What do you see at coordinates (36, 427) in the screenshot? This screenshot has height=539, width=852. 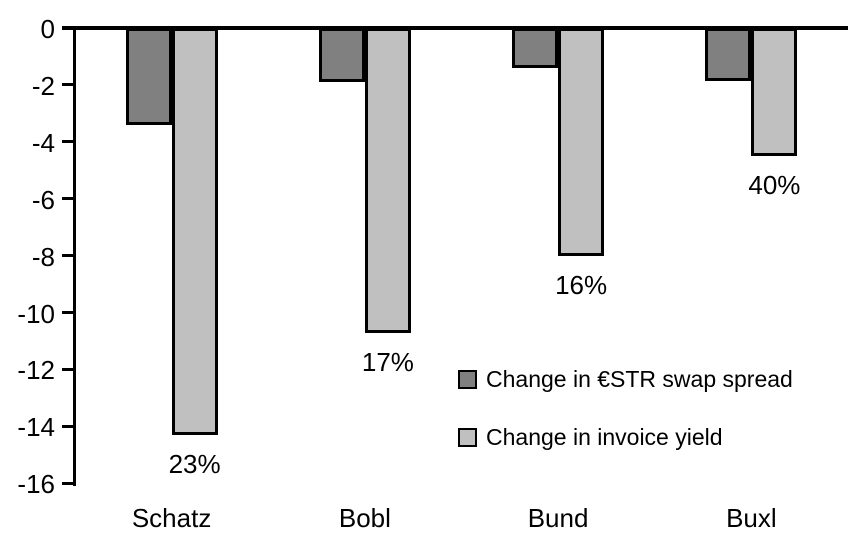 I see `y-tick-label: -14` at bounding box center [36, 427].